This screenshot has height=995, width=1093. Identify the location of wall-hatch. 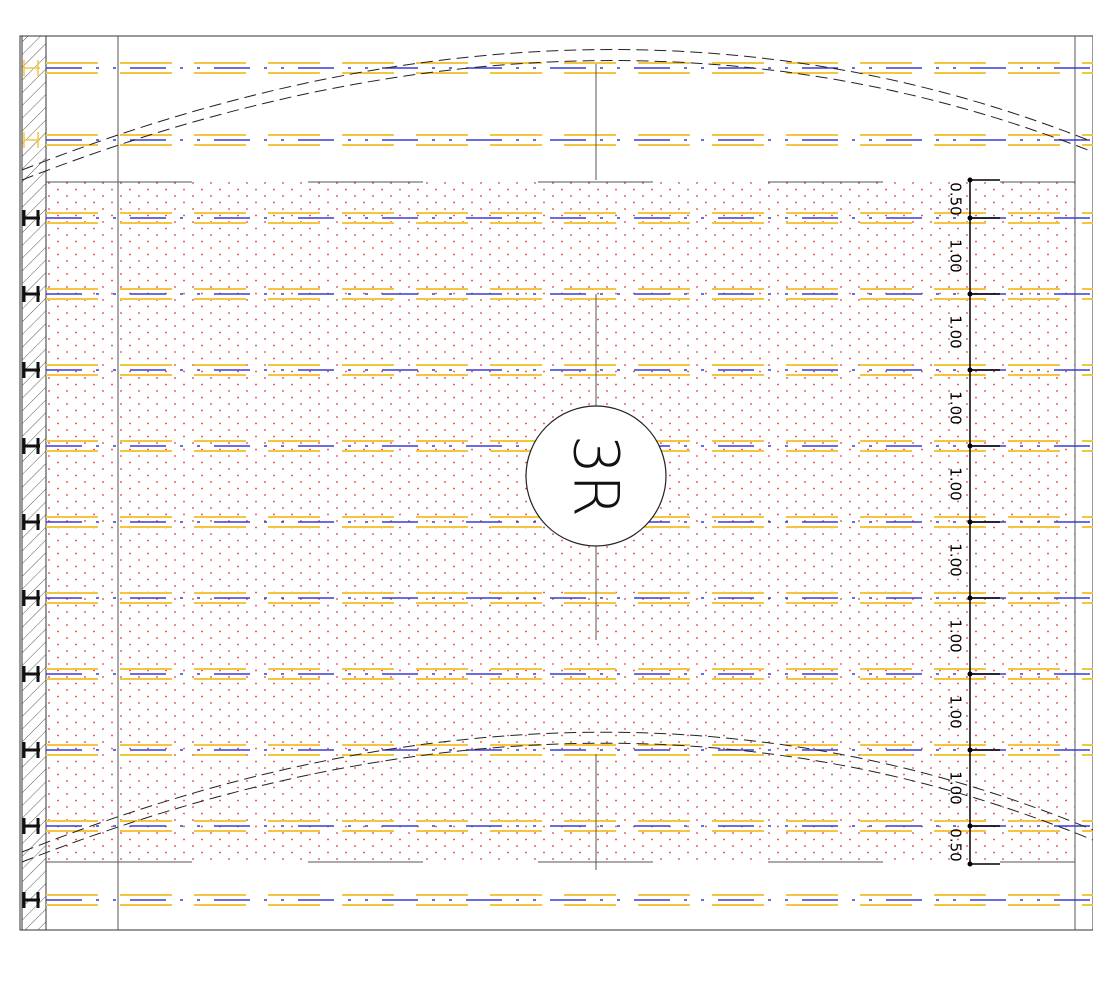
(34, 483).